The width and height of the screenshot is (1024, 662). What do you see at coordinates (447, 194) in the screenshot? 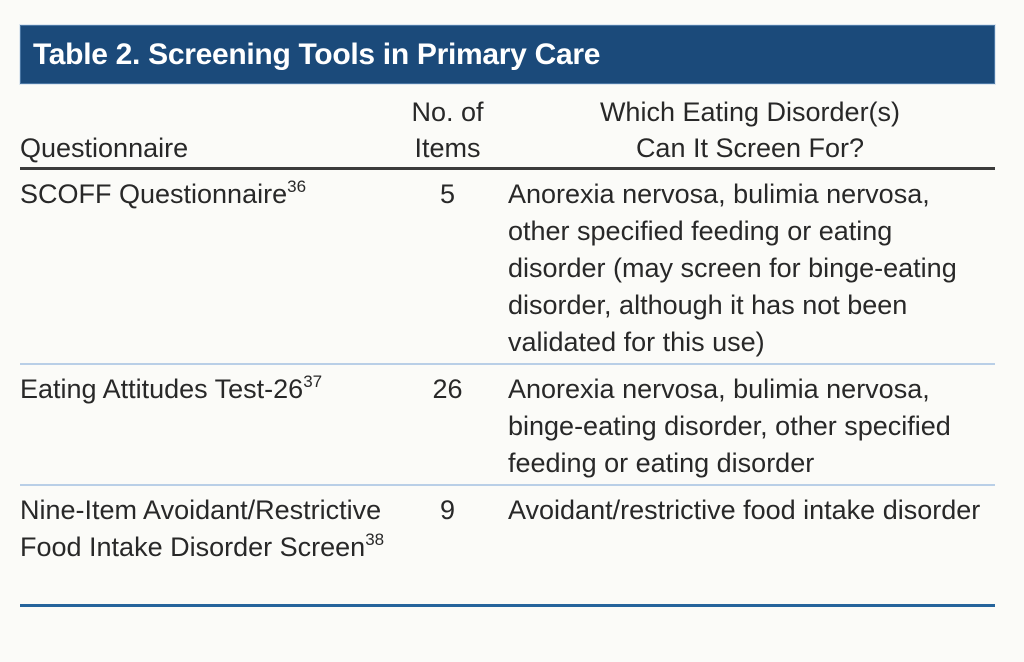
I see `cell-no-of-items: 5` at bounding box center [447, 194].